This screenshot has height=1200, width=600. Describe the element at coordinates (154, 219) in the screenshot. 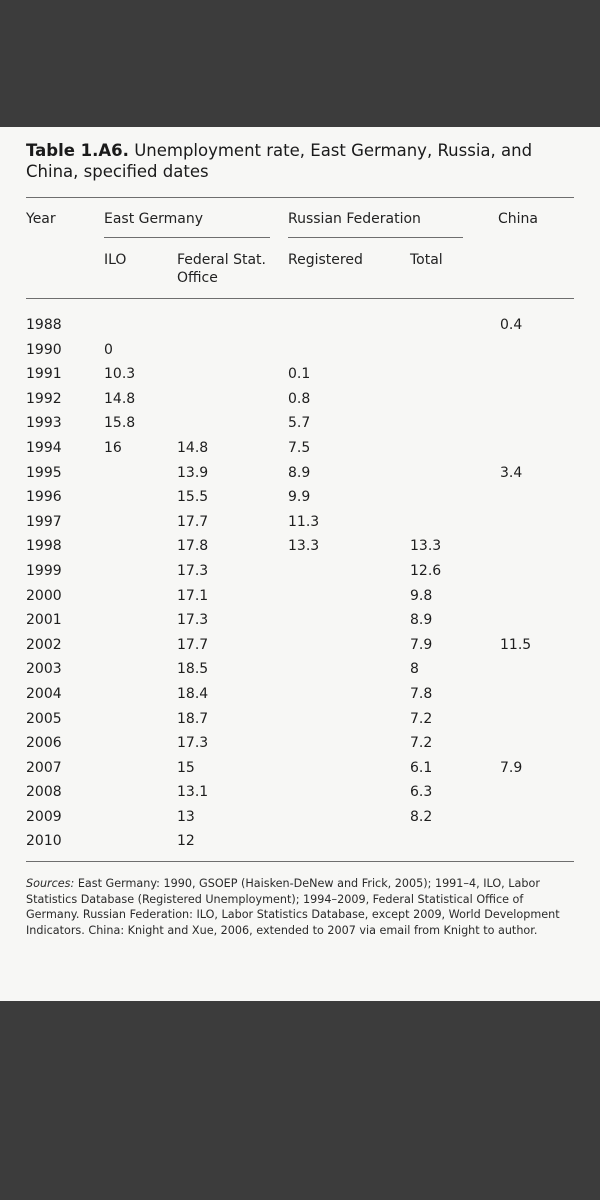

I see `header-east-germany: East Germany` at that location.